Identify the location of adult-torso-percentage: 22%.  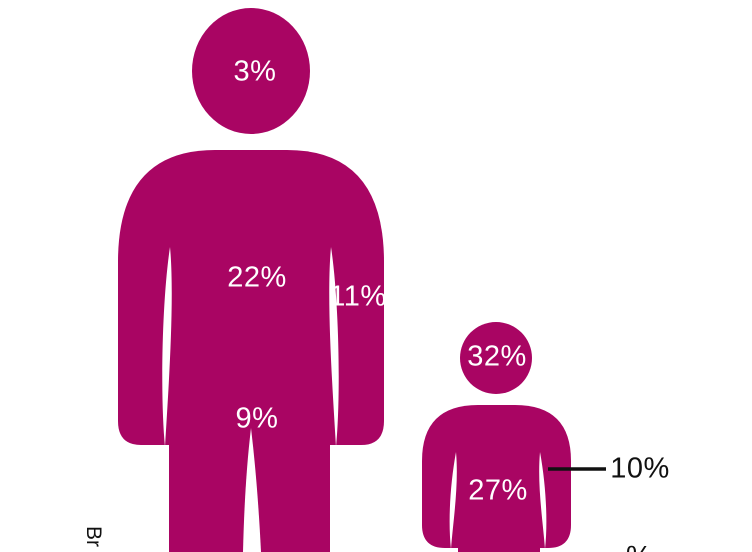
(257, 277).